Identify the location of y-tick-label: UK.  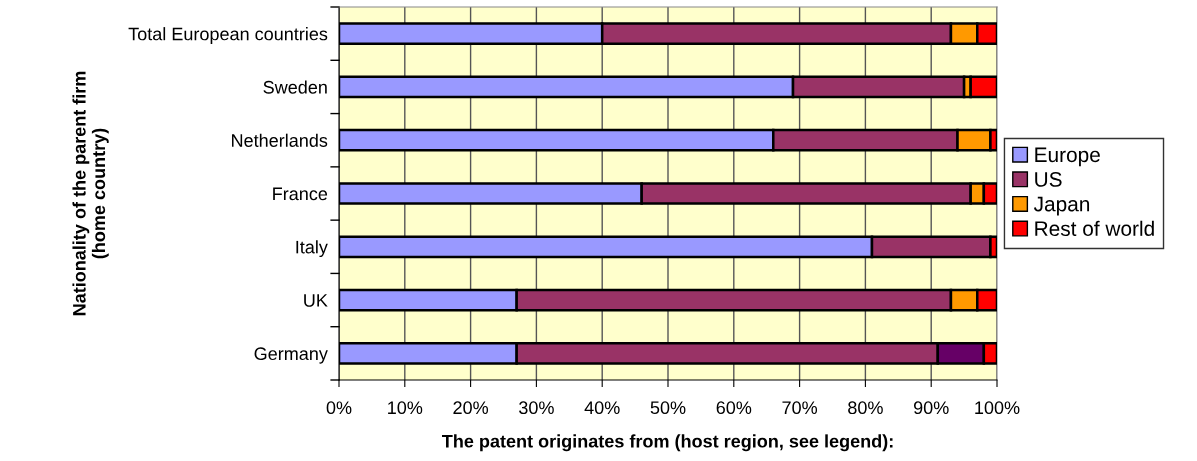
(316, 300).